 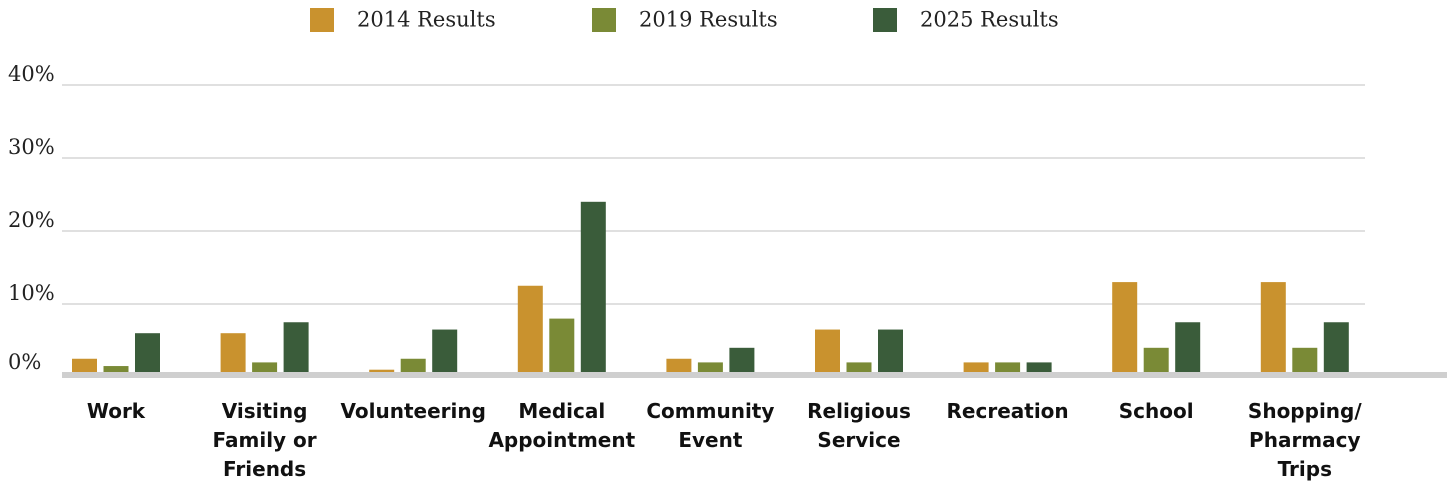 What do you see at coordinates (31, 74) in the screenshot?
I see `y-tick-label: 40%` at bounding box center [31, 74].